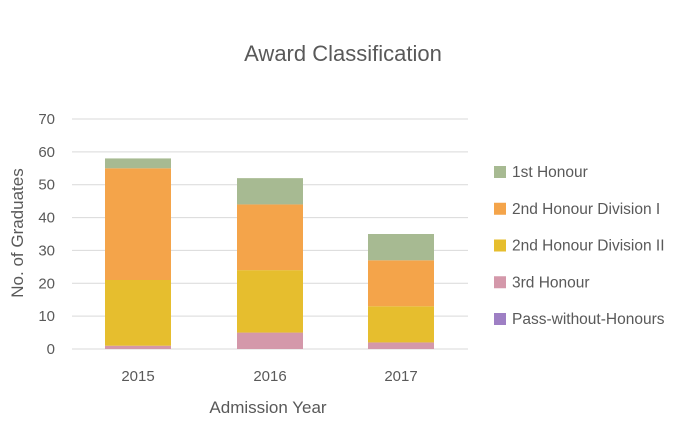 Image resolution: width=700 pixels, height=444 pixels. Describe the element at coordinates (588, 319) in the screenshot. I see `legend-label: Pass-without-Honours` at that location.